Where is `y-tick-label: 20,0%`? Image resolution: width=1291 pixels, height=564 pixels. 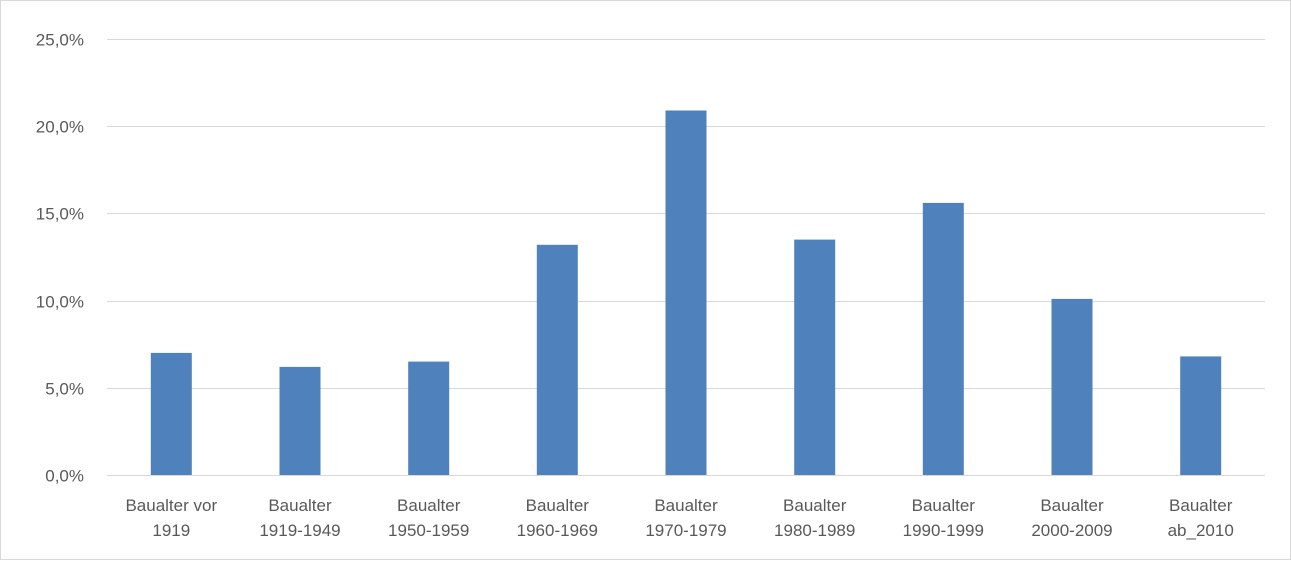
y-tick-label: 20,0% is located at coordinates (60, 127).